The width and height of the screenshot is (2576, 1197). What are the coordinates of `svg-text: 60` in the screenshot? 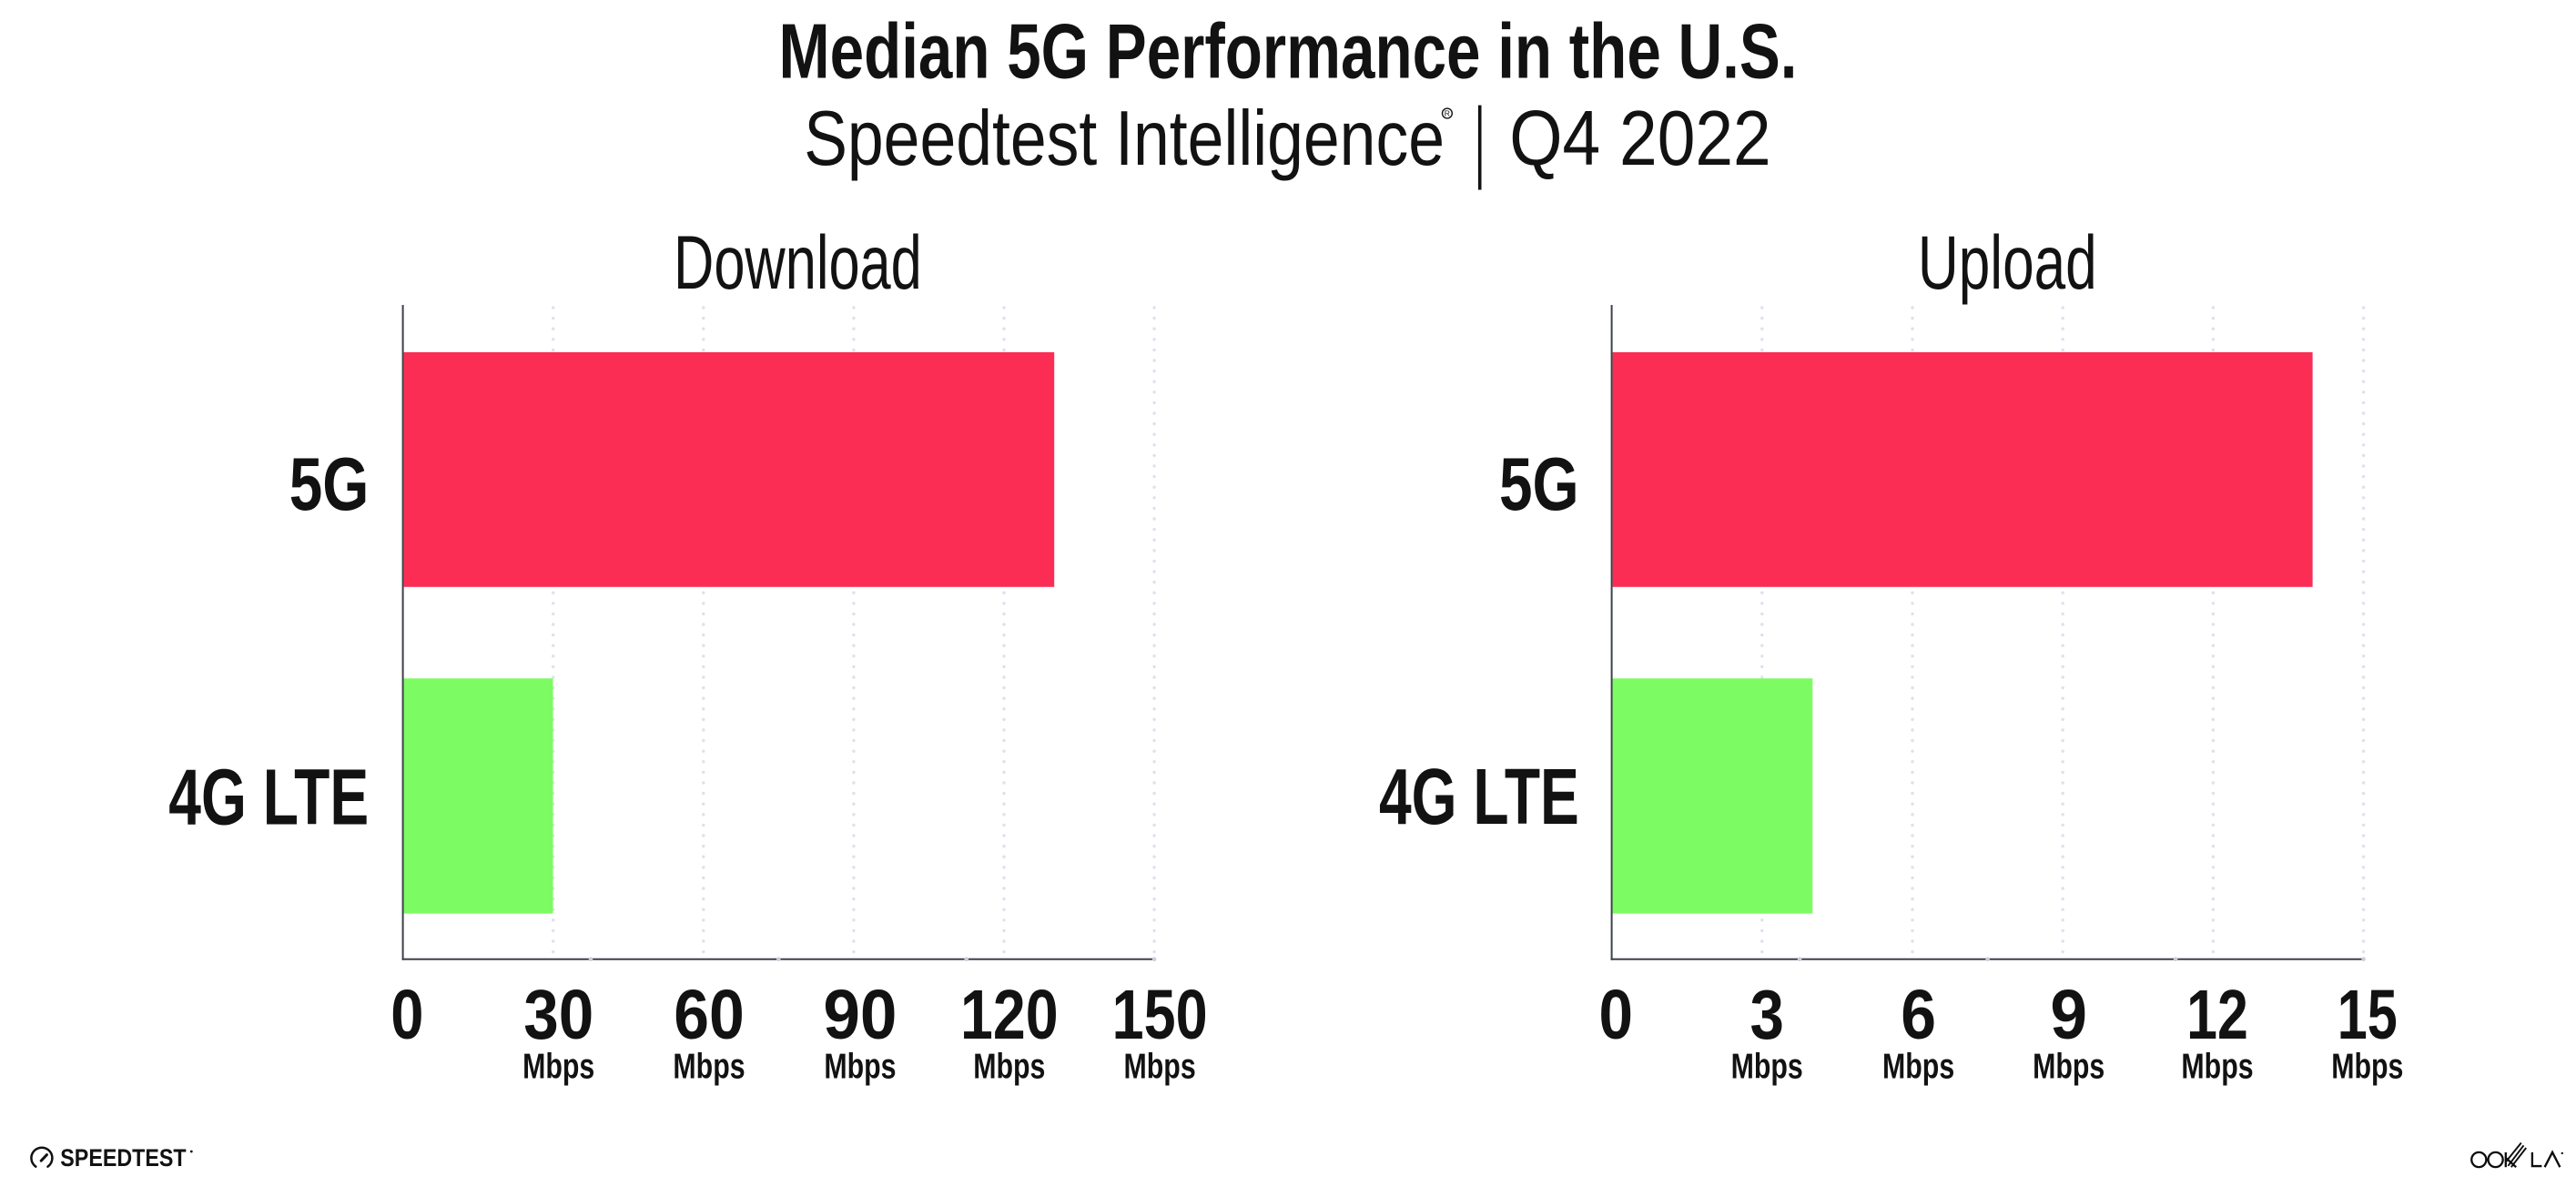 It's located at (709, 1015).